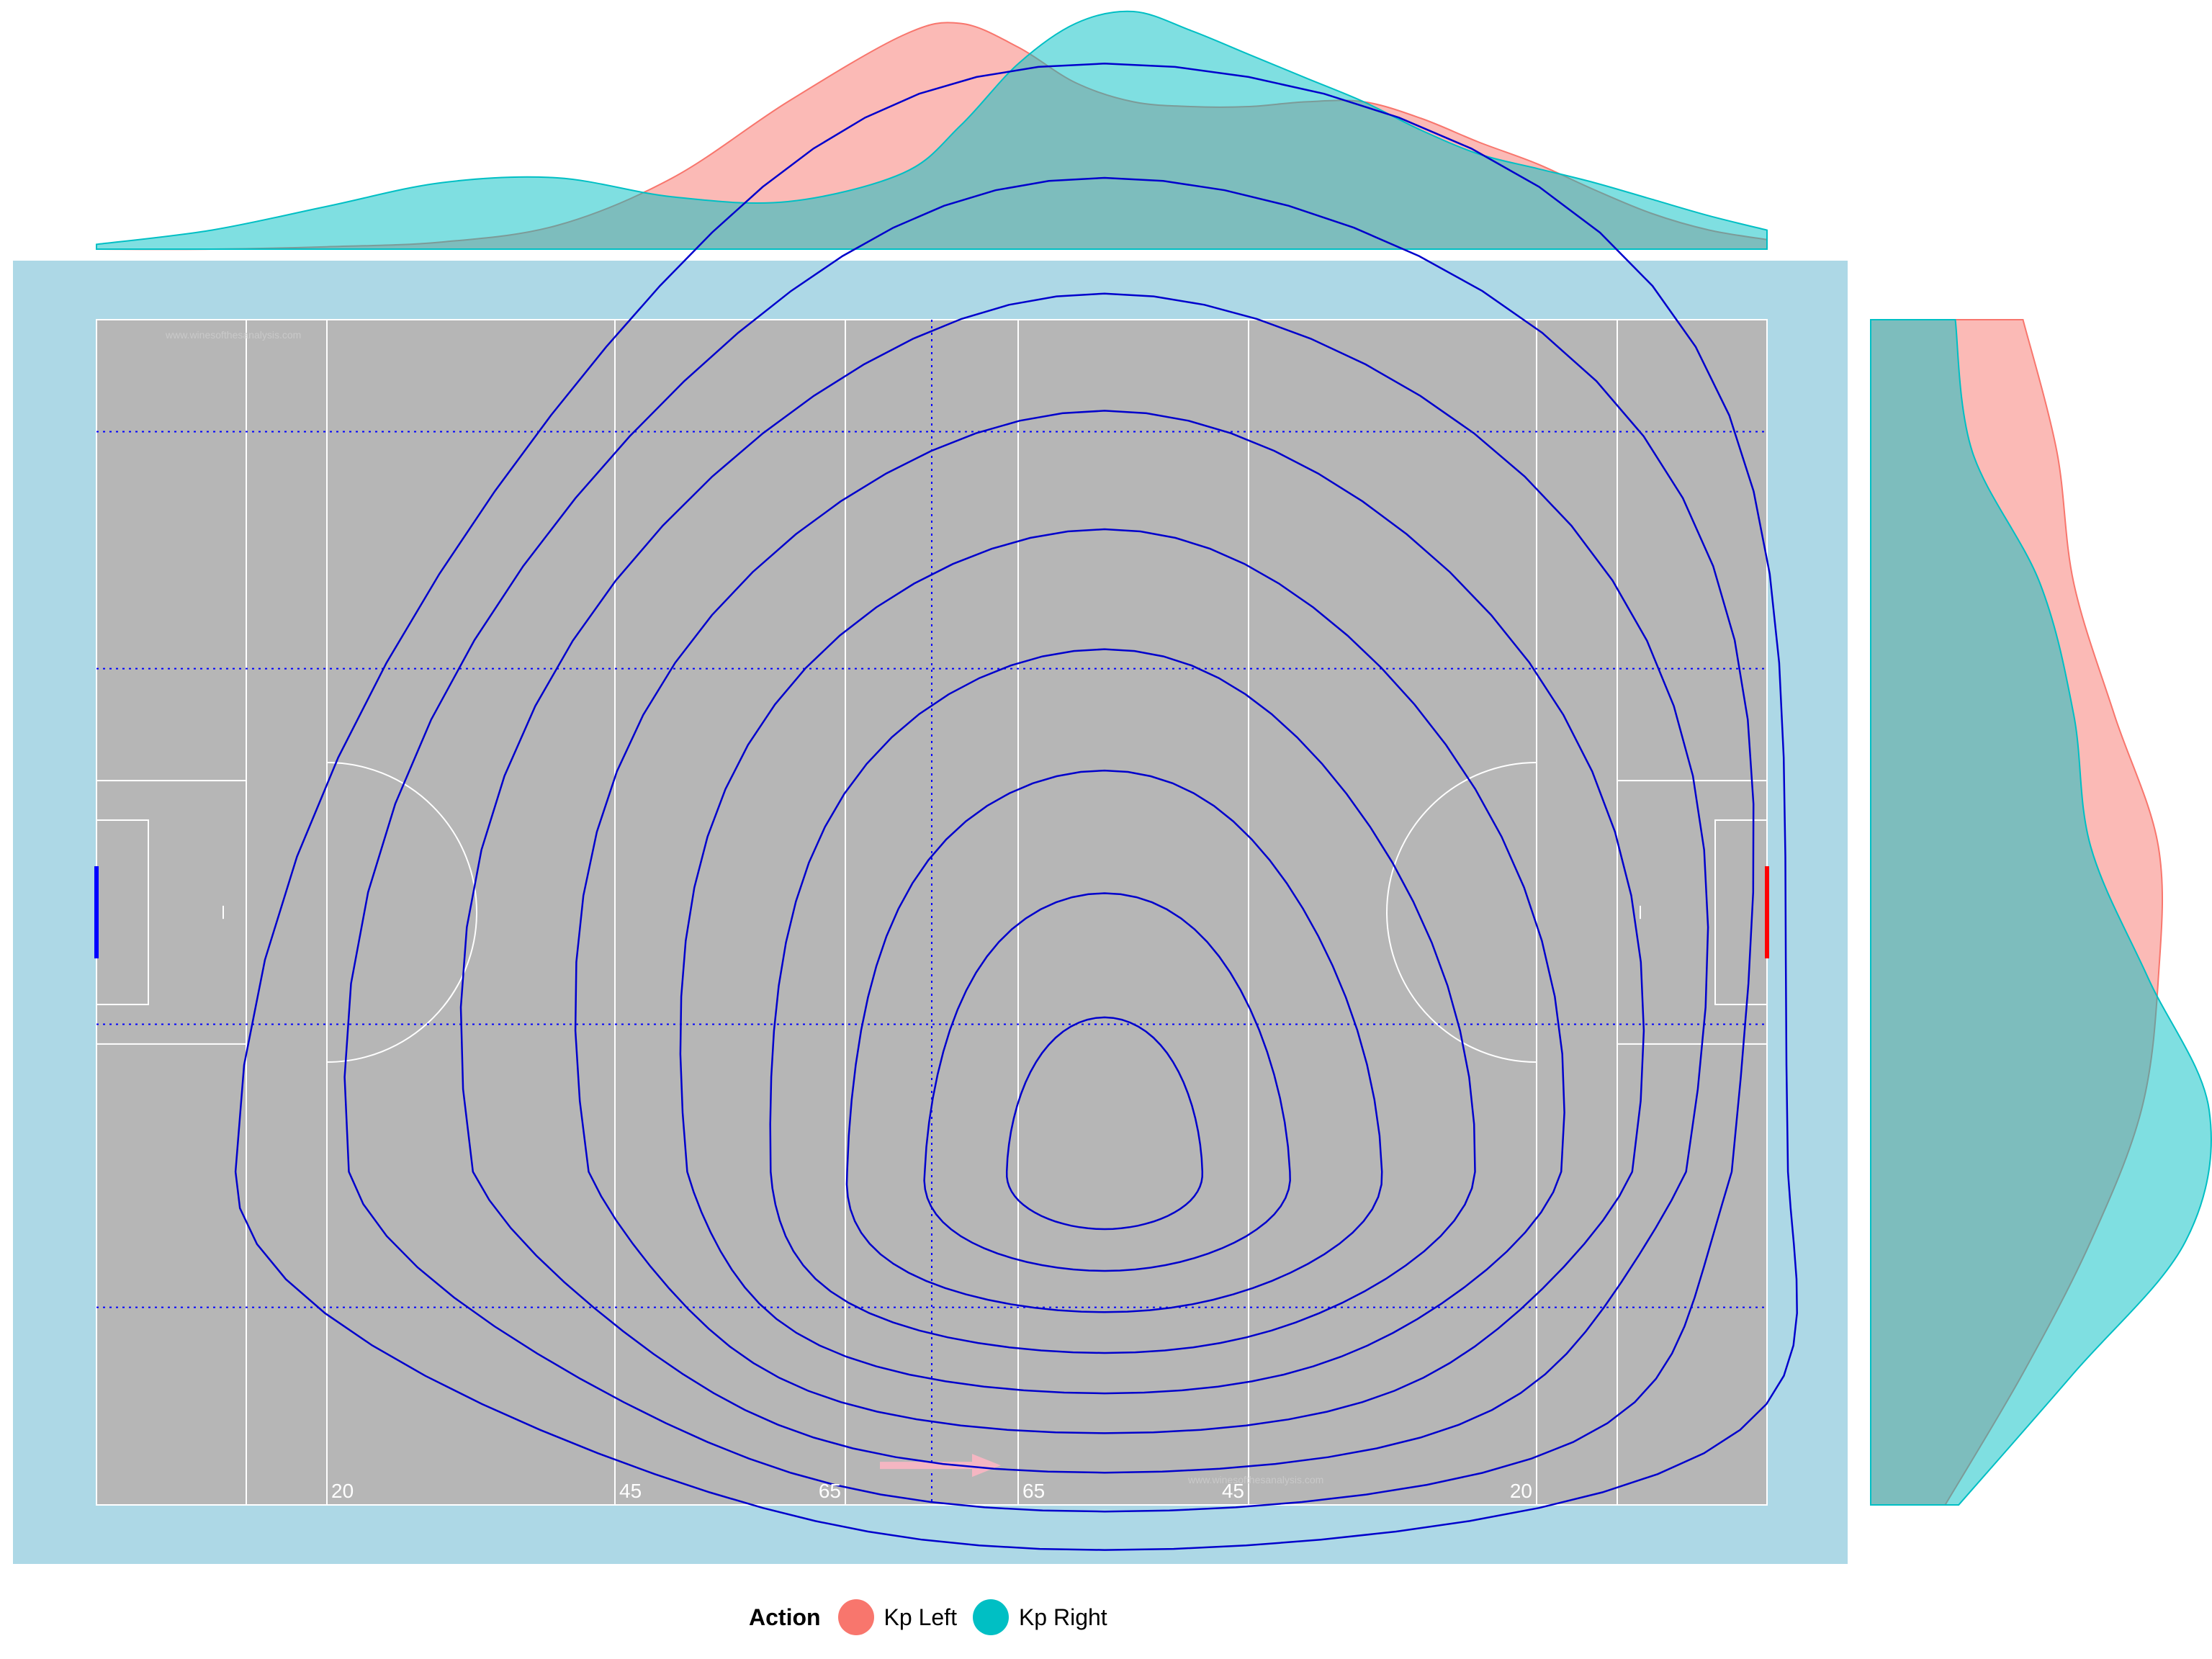 The height and width of the screenshot is (1659, 2212). Describe the element at coordinates (1462, 912) in the screenshot. I see `right-arc` at that location.